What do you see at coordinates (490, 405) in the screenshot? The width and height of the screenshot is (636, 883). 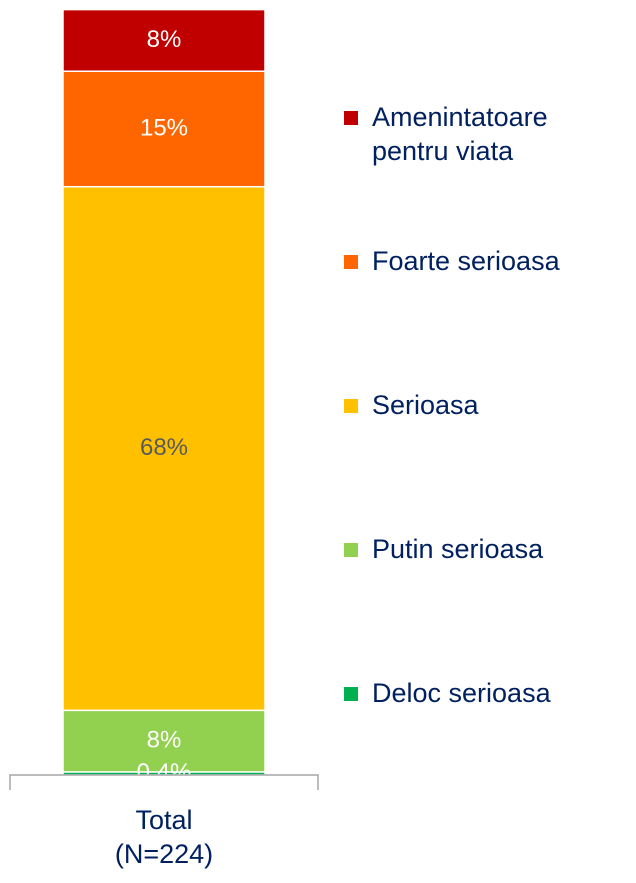 I see `legend-entry: Serioasa` at bounding box center [490, 405].